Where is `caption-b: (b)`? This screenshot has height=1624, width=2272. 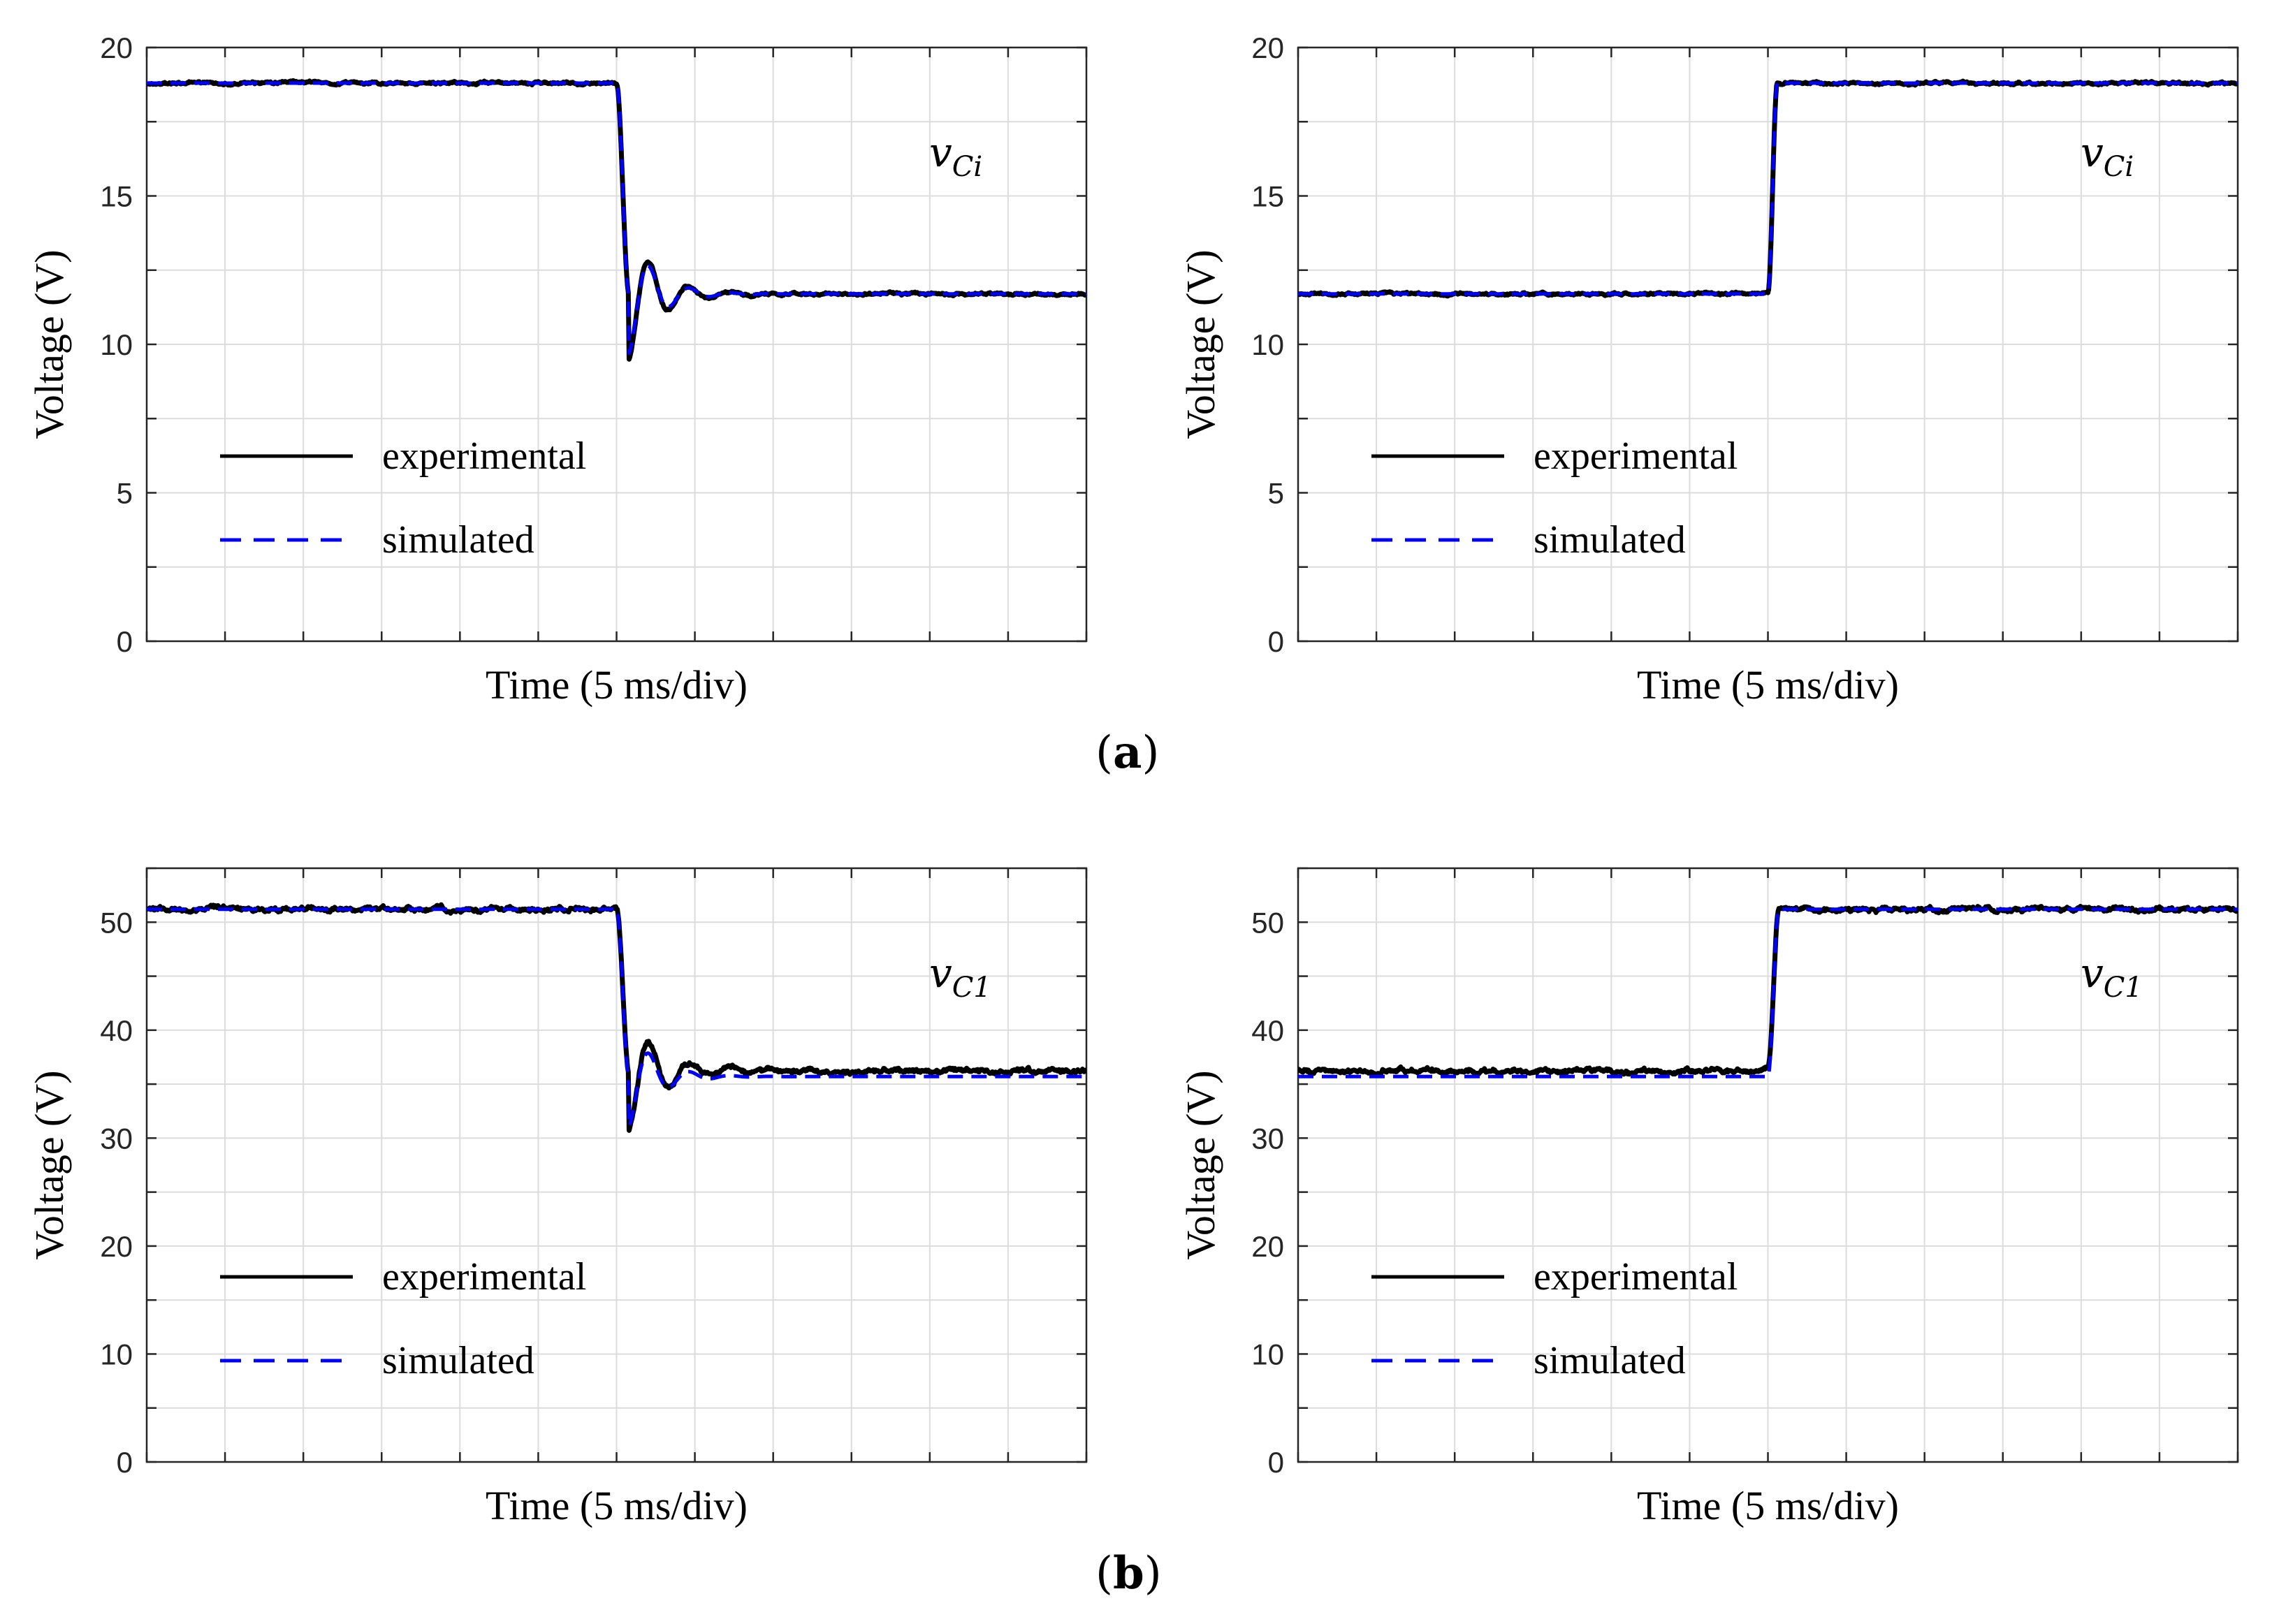
caption-b: (b) is located at coordinates (1128, 1573).